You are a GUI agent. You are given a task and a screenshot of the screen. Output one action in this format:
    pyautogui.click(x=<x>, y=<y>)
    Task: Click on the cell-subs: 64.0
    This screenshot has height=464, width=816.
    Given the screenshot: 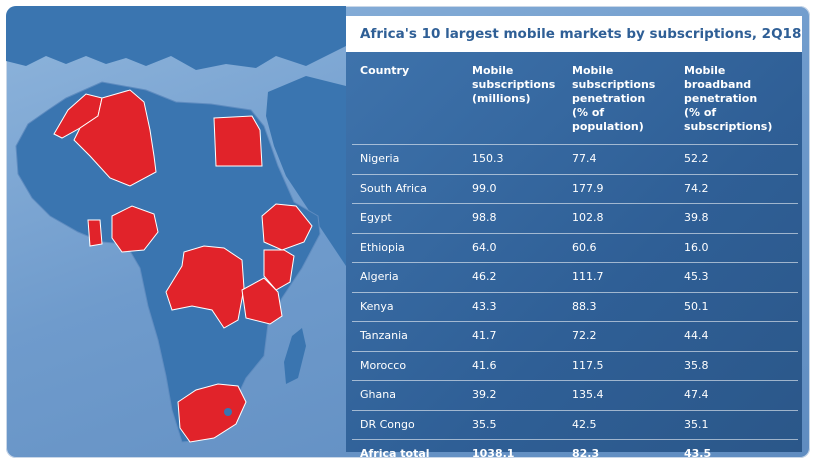 What is the action you would take?
    pyautogui.click(x=514, y=247)
    